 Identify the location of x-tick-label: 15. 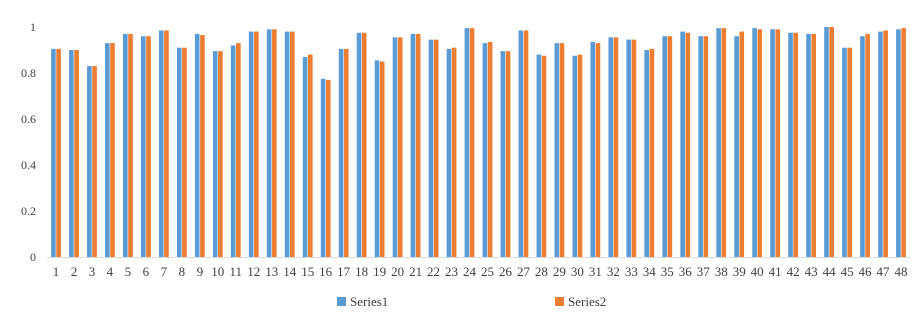
(307, 271).